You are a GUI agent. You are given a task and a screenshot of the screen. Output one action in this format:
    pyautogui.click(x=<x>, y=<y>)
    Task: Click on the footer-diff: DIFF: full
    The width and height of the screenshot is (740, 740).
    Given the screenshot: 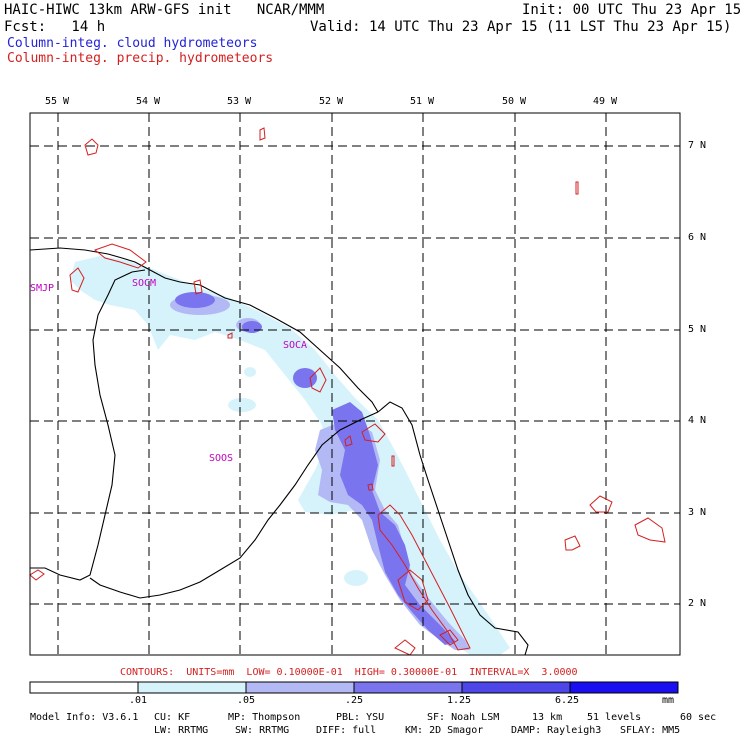 What is the action you would take?
    pyautogui.click(x=346, y=730)
    